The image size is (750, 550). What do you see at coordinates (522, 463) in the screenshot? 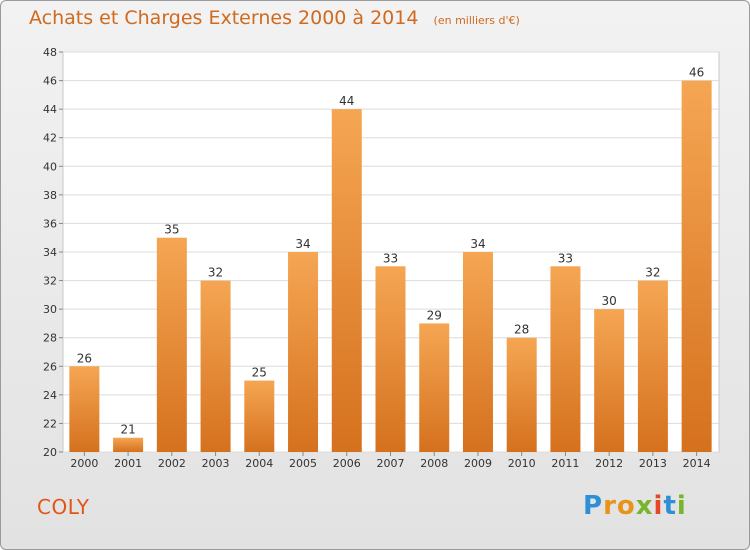
I see `x-tick-label: 2010` at bounding box center [522, 463].